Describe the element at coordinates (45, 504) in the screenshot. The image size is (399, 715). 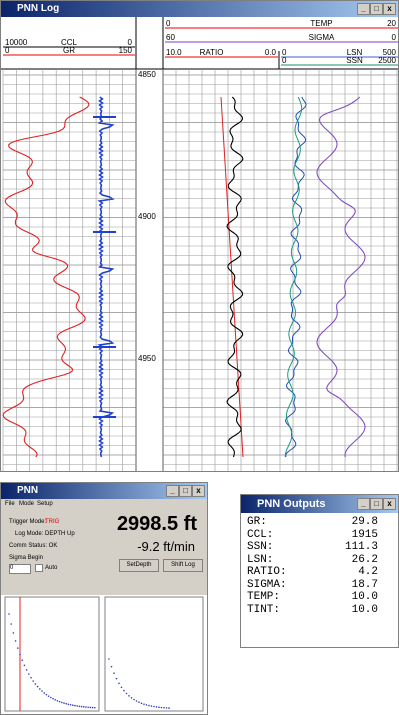
I see `menu-item: Setup` at that location.